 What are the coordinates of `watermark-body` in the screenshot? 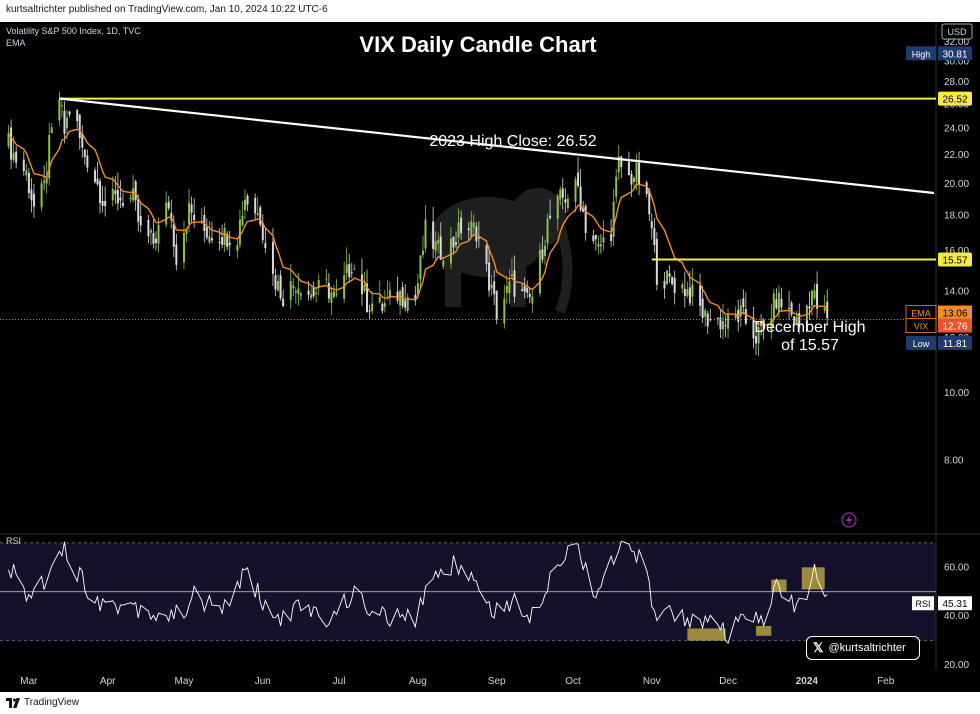 It's located at (488, 237).